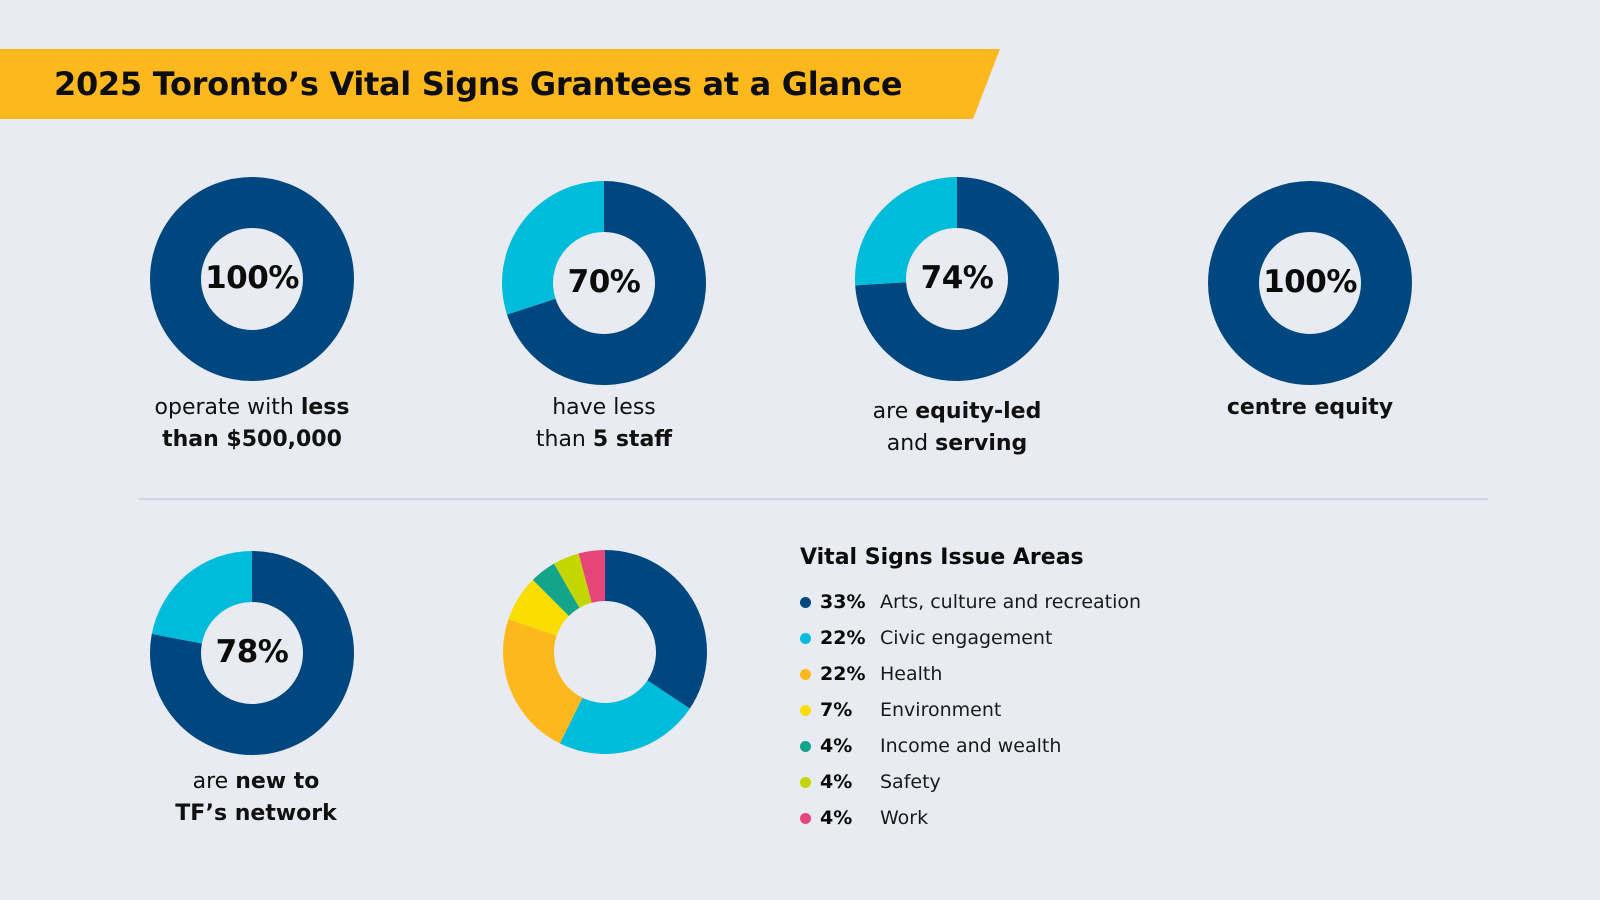 This screenshot has height=900, width=1600. I want to click on donut-slice-equity-led-and-serving, so click(957, 279).